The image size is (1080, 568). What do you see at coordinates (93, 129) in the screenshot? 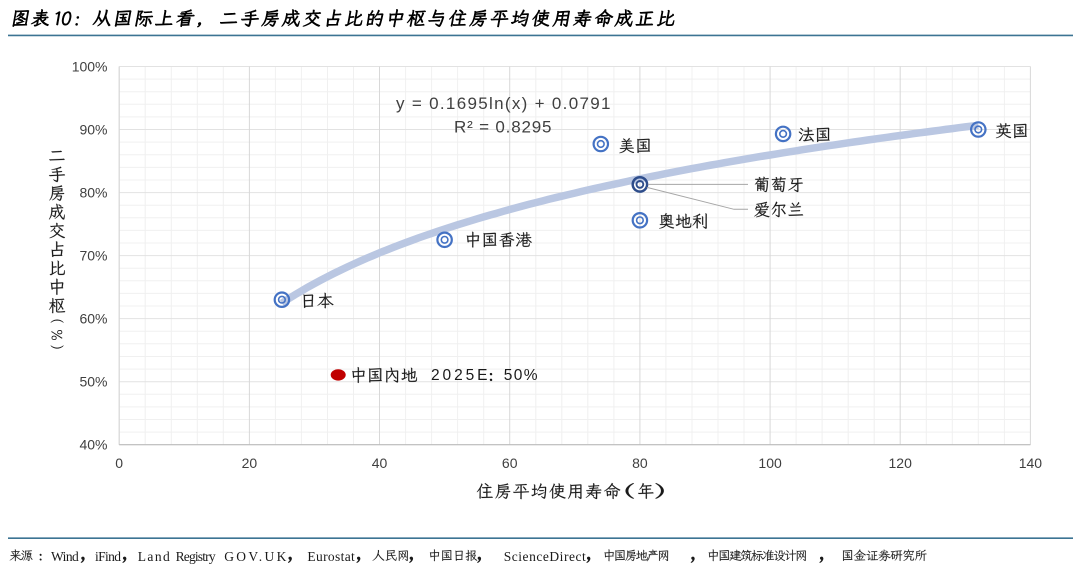
I see `svg-text: 90%` at bounding box center [93, 129].